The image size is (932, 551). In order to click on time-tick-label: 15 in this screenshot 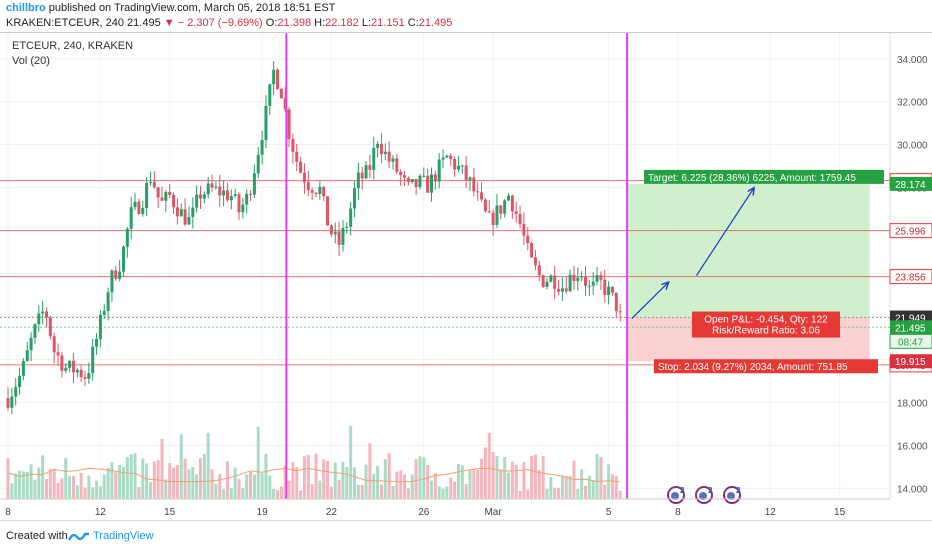, I will do `click(840, 512)`.